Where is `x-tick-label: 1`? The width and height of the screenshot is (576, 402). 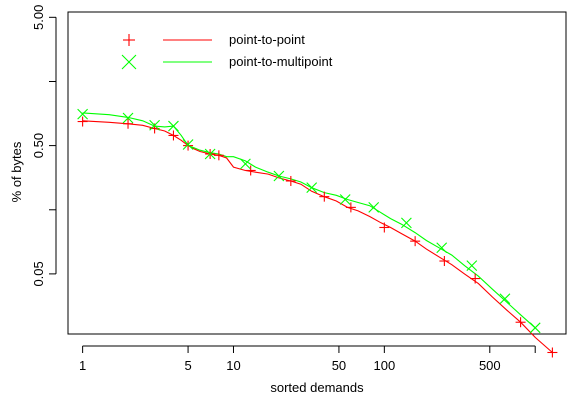
x-tick-label: 1 is located at coordinates (82, 365).